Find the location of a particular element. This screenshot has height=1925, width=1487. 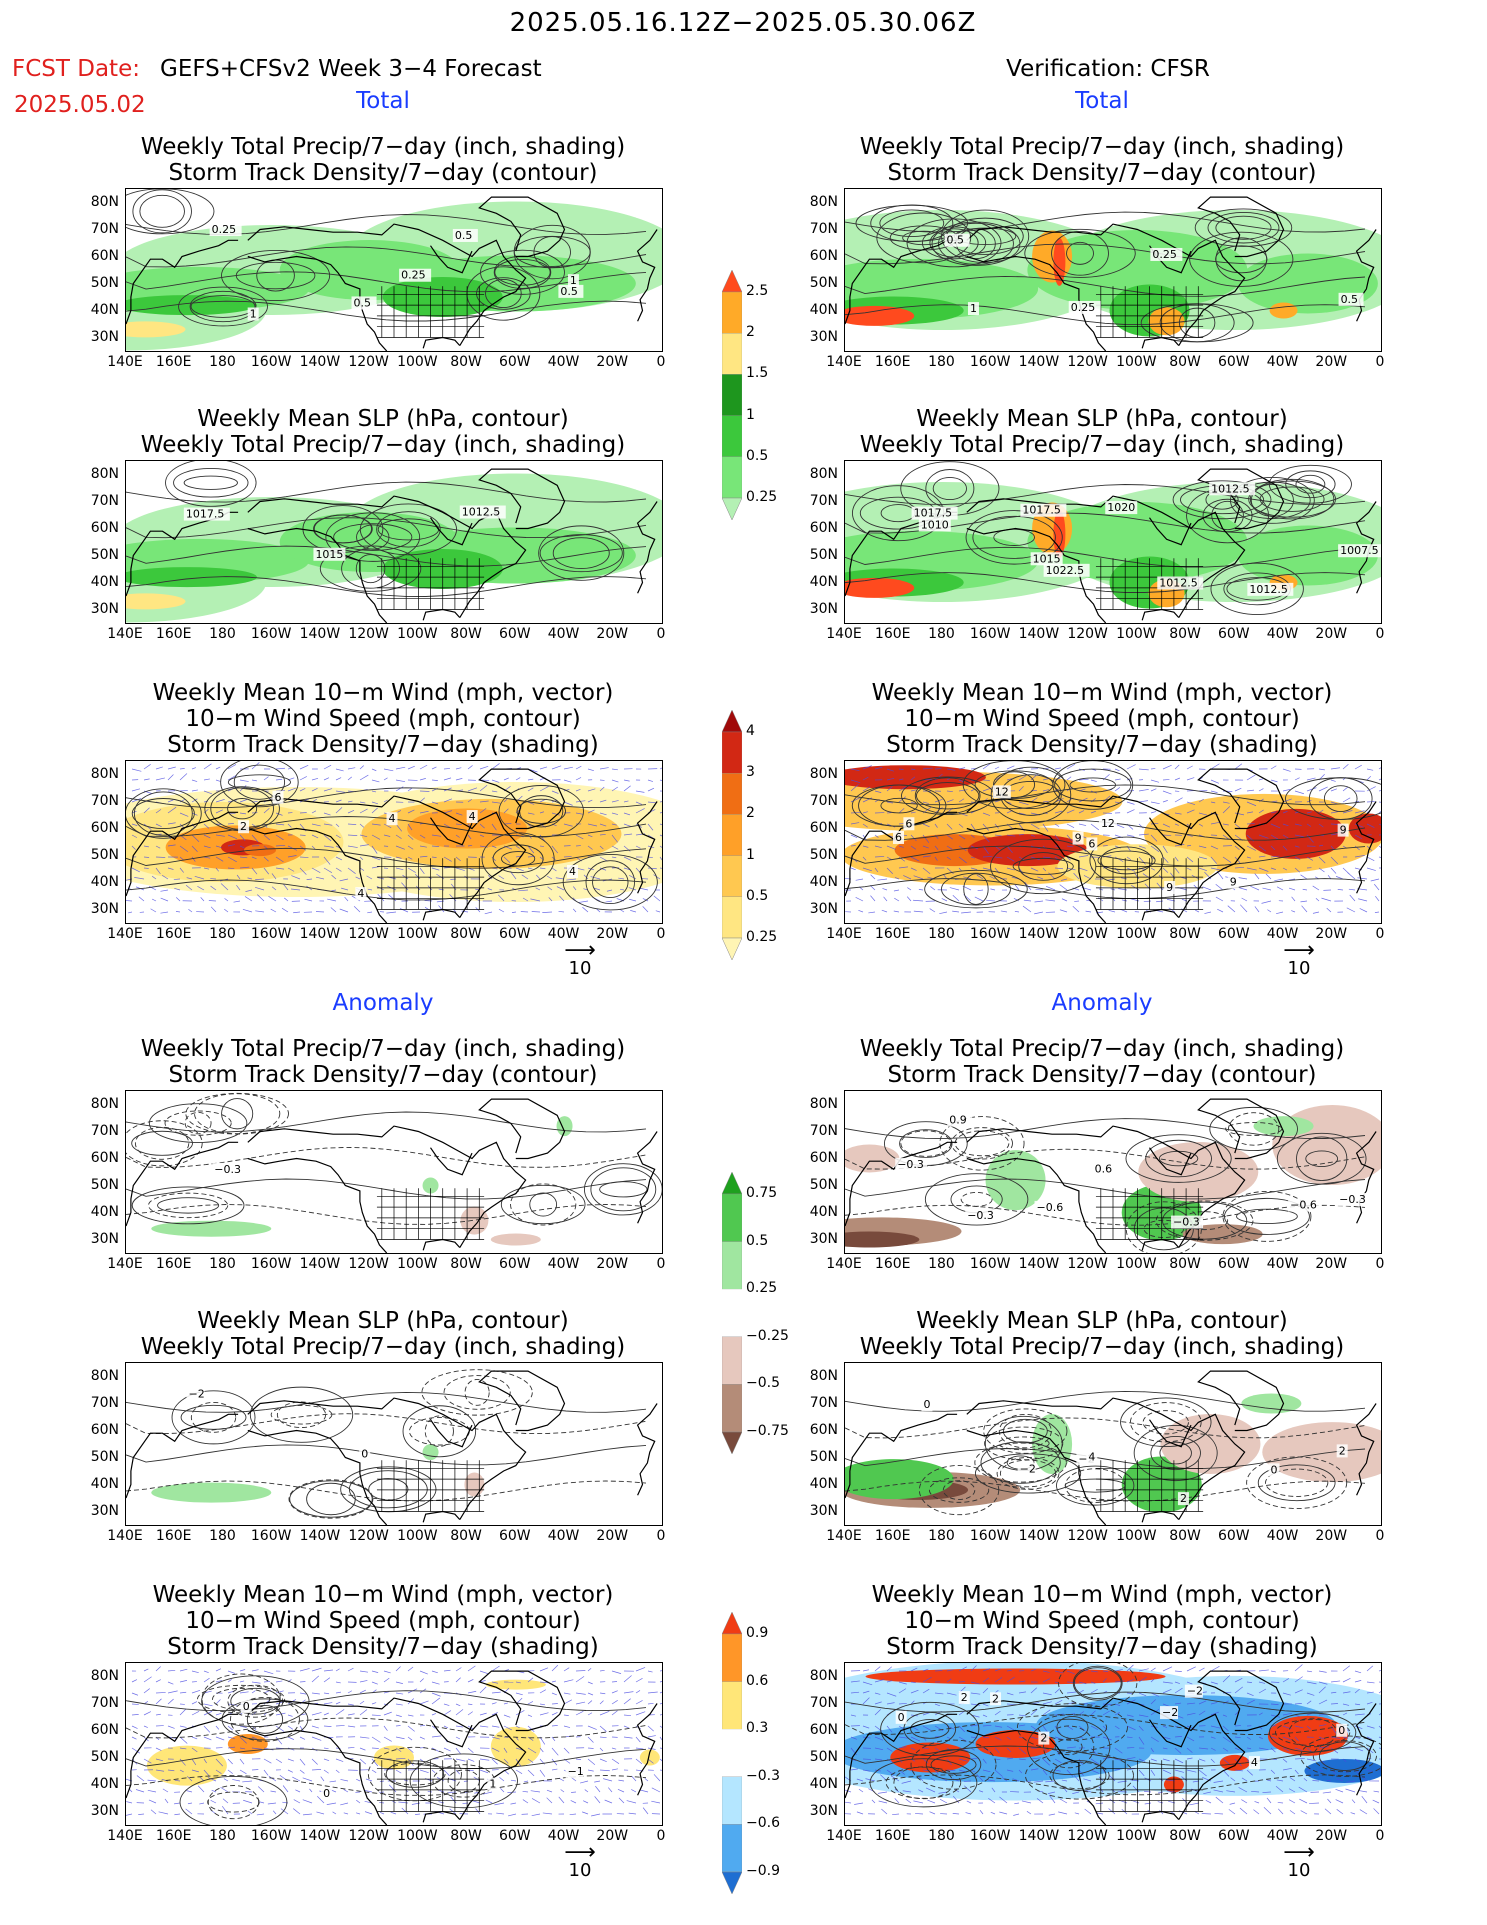

vector-reference: ⟶ 10 is located at coordinates (580, 1862).